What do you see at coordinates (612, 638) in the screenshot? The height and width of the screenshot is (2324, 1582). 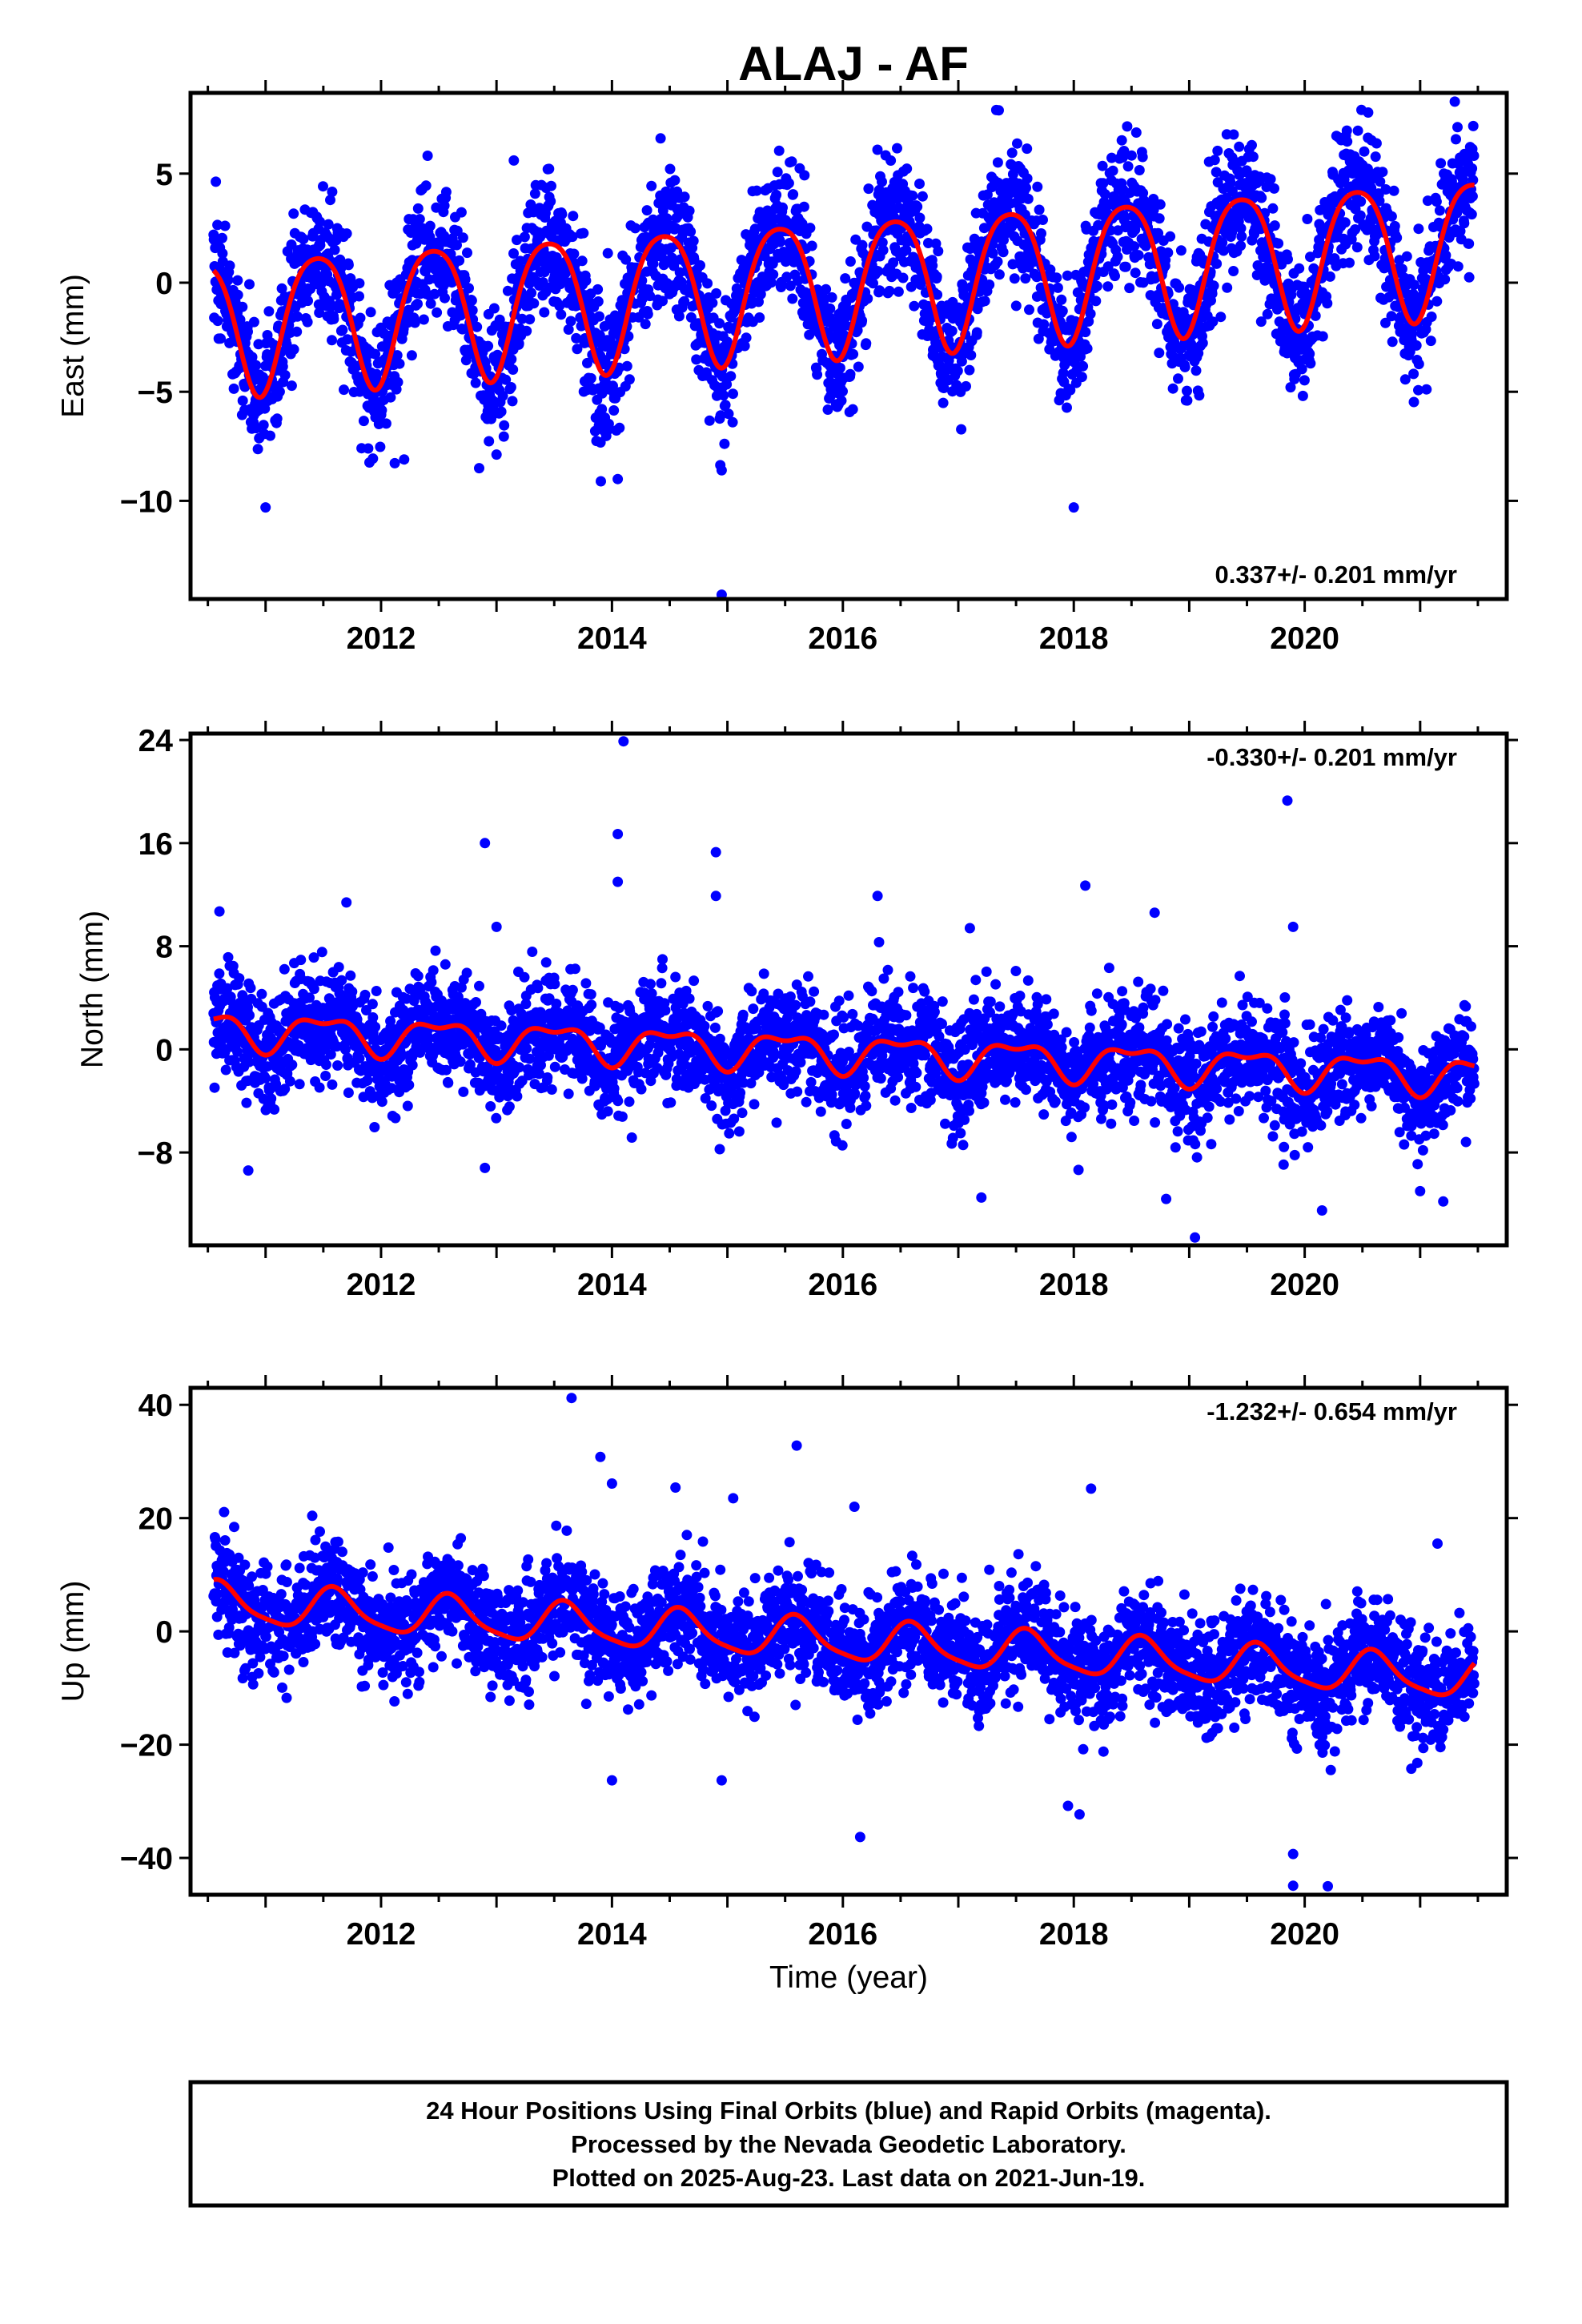 I see `x-tick-label: 2014` at bounding box center [612, 638].